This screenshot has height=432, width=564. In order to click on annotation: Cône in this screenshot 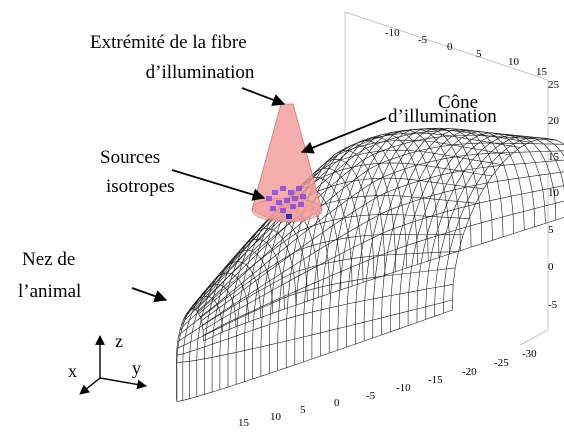, I will do `click(458, 102)`.